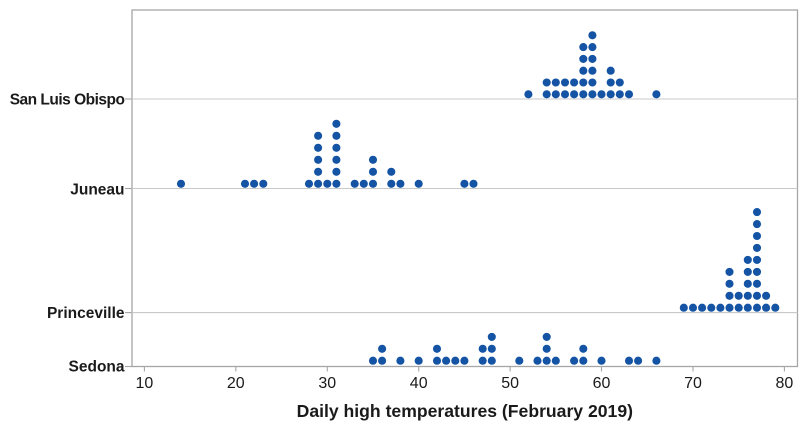 The height and width of the screenshot is (425, 807). Describe the element at coordinates (86, 313) in the screenshot. I see `svg-text: Princeville` at that location.